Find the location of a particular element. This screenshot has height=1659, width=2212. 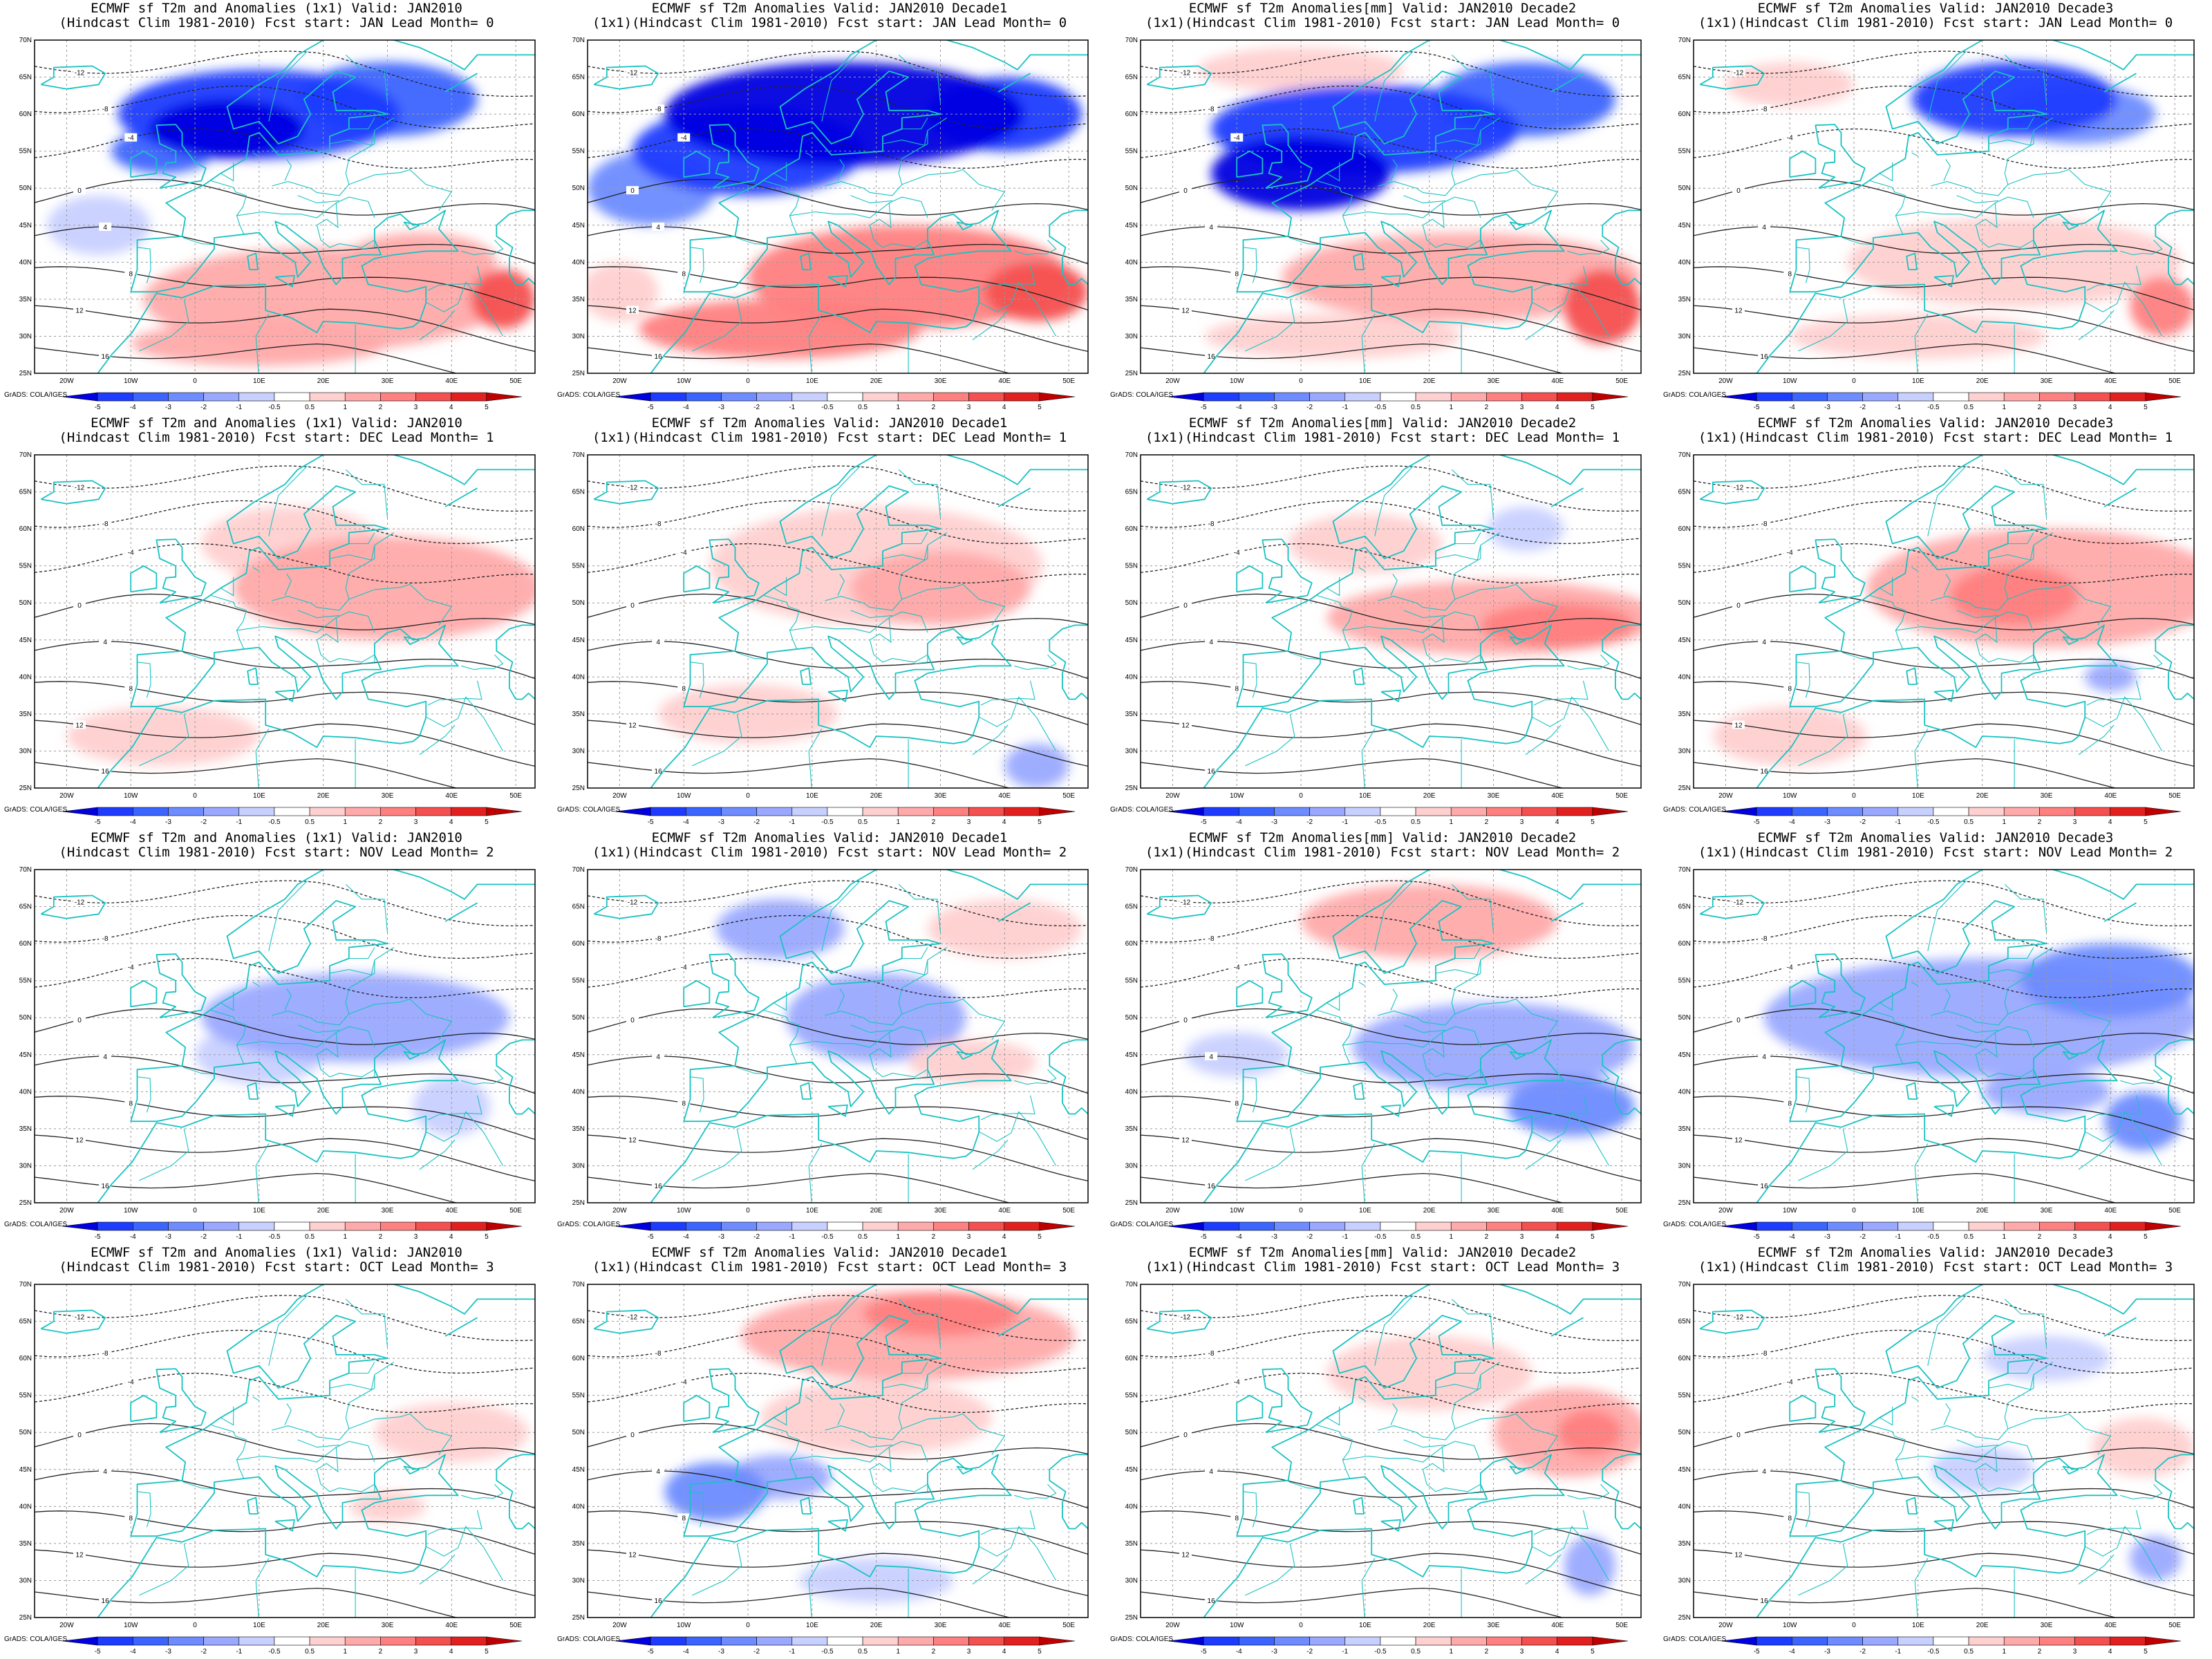

colorbar-tick-label: 0.5 is located at coordinates (1969, 1652).